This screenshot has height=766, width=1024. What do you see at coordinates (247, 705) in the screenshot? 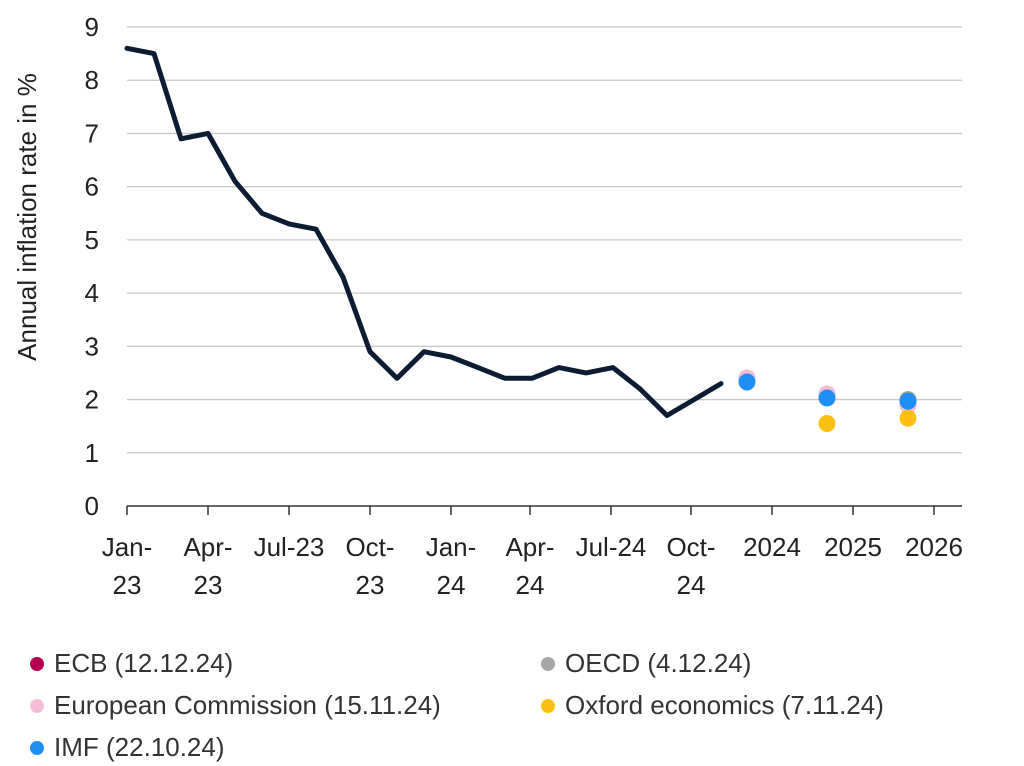
I see `legend-label: European Commission (15.11.24)` at bounding box center [247, 705].